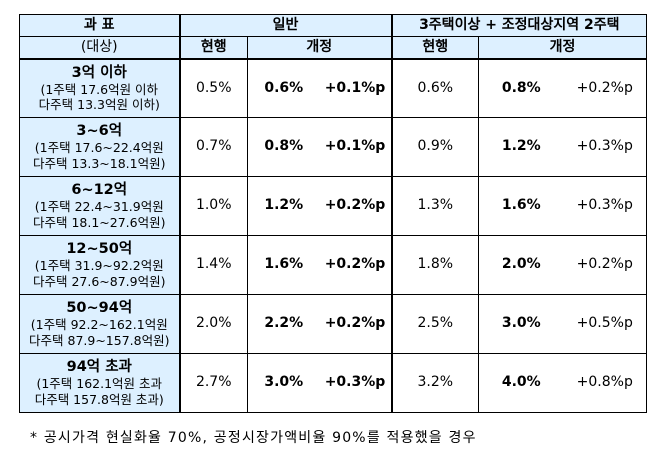 Image resolution: width=668 pixels, height=457 pixels. I want to click on multi-current-rate: 3.2%, so click(435, 383).